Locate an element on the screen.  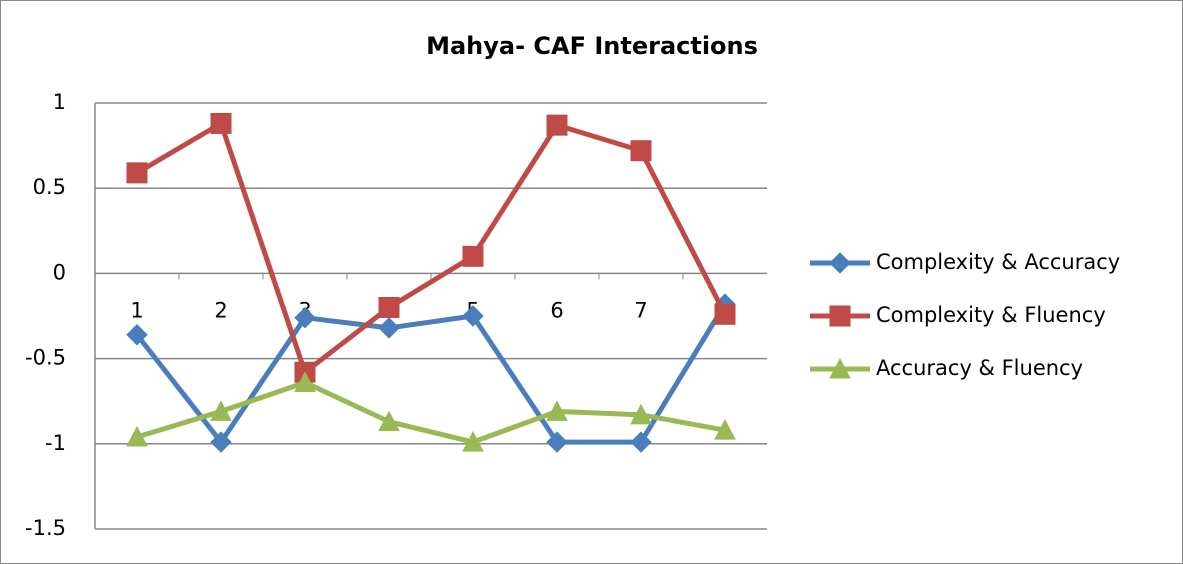
legend-label: Accuracy & Fluency is located at coordinates (979, 368).